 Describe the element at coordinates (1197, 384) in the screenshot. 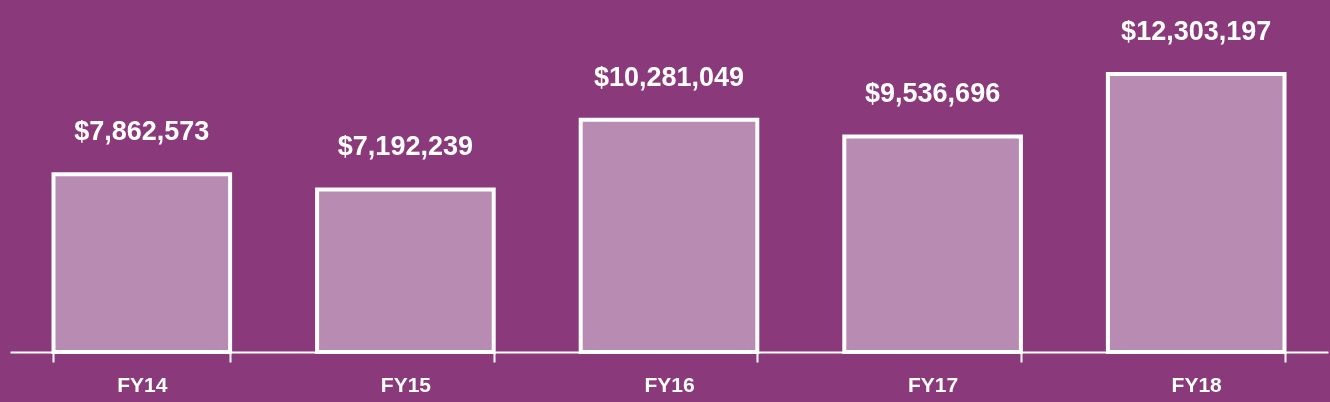

I see `x-tick-label: FY18` at that location.